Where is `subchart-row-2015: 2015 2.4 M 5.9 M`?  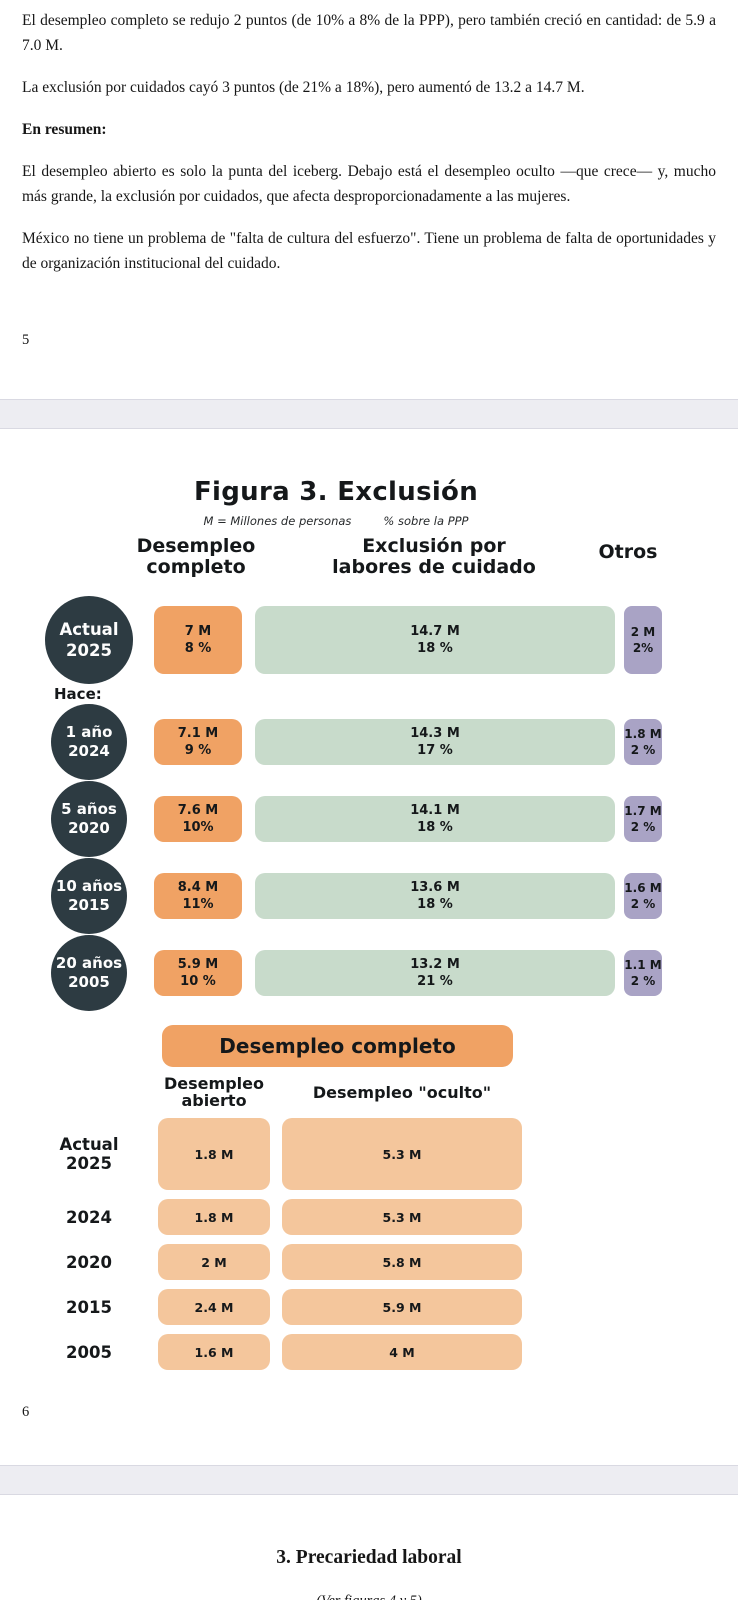
subchart-row-2015: 2015 2.4 M 5.9 M is located at coordinates (356, 1307).